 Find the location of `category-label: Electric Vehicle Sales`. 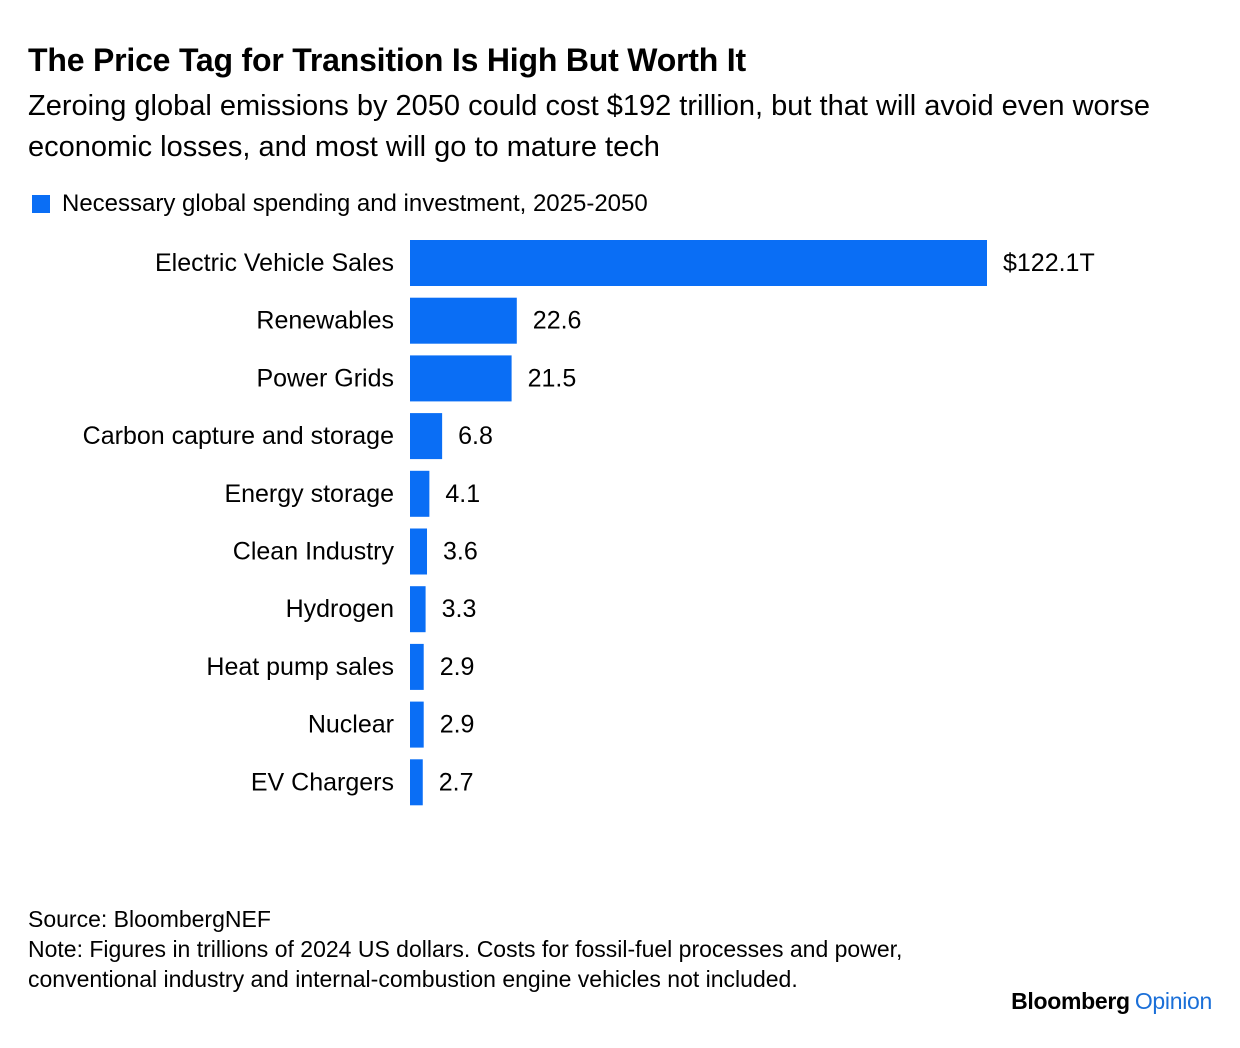

category-label: Electric Vehicle Sales is located at coordinates (274, 263).